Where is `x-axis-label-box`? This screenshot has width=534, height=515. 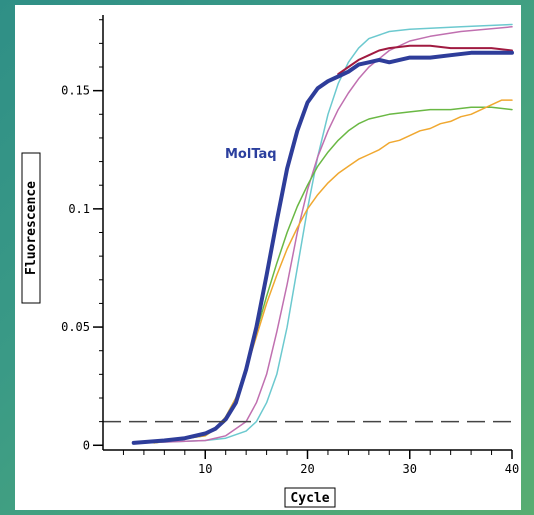
x-axis-label-box is located at coordinates (310, 497).